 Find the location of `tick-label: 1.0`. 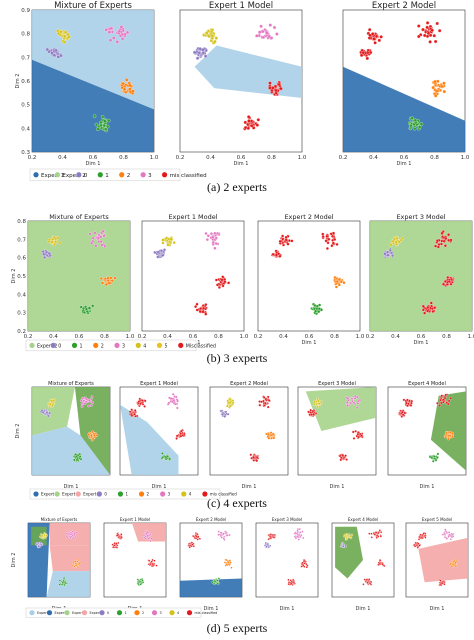

tick-label: 1.0 is located at coordinates (471, 337).